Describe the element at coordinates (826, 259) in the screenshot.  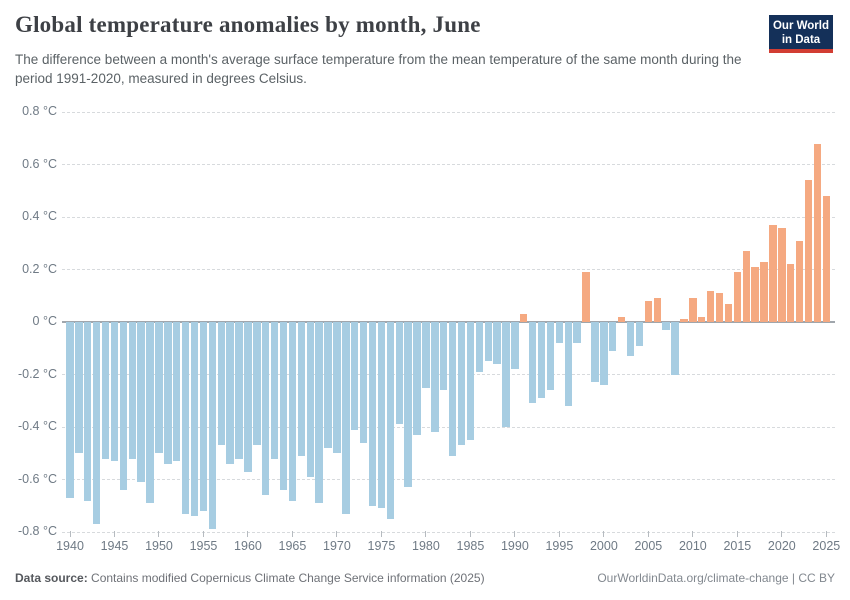
I see `bar-2025` at that location.